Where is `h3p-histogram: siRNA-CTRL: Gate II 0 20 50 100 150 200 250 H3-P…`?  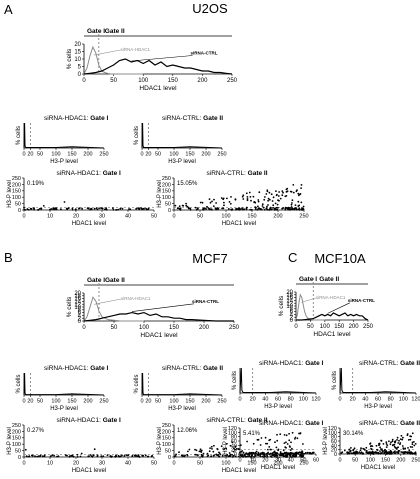
h3p-histogram: siRNA-CTRL: Gate II 0 20 50 100 150 200 250 H3-P… is located at coordinates (180, 388).